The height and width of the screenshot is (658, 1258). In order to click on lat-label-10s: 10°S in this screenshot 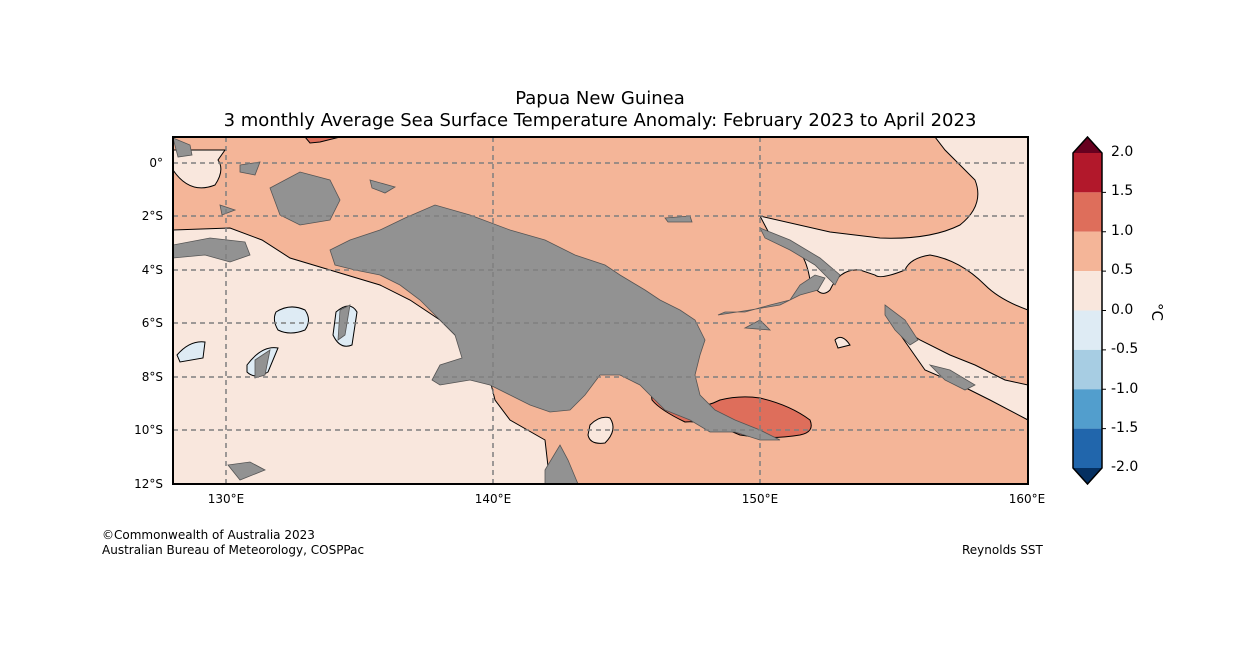, I will do `click(148, 430)`.